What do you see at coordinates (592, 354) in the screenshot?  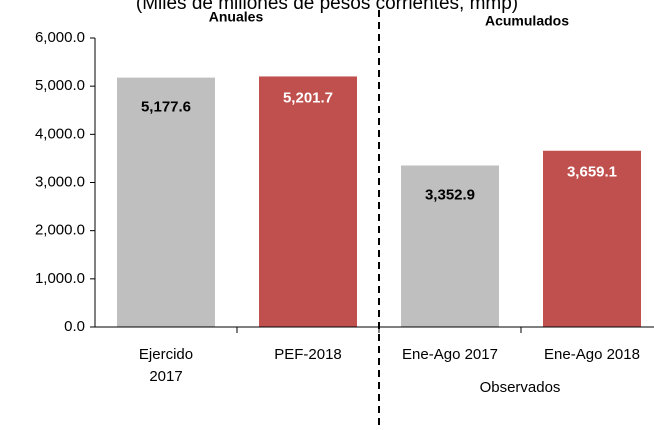 I see `x-tick-label: Ene-Ago 2018` at bounding box center [592, 354].